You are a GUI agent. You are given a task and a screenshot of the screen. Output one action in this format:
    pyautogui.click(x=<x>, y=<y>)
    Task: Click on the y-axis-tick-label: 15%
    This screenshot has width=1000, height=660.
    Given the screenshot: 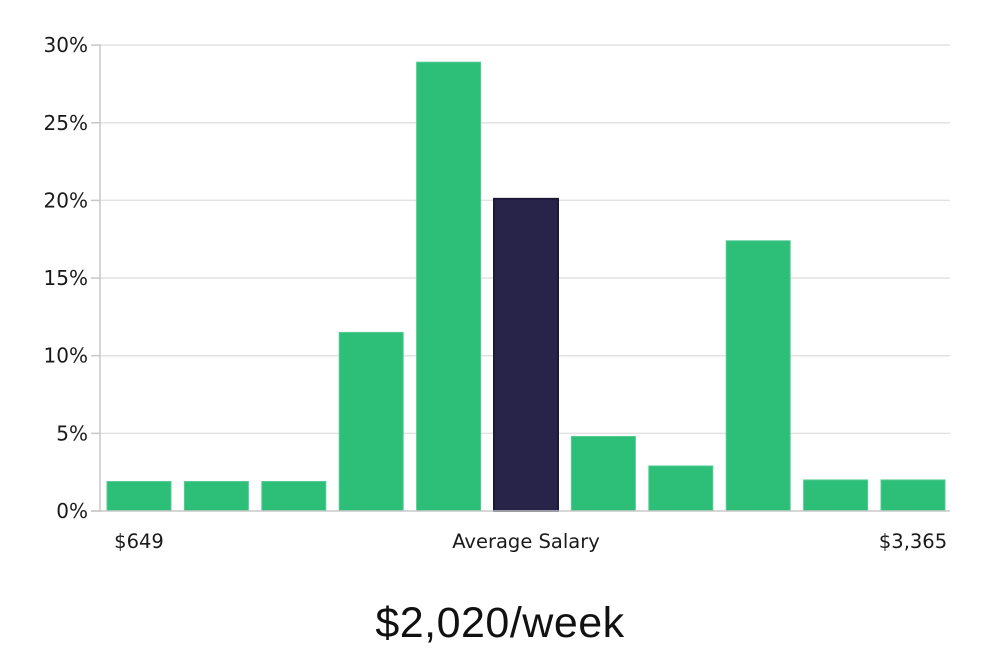 What is the action you would take?
    pyautogui.click(x=66, y=278)
    